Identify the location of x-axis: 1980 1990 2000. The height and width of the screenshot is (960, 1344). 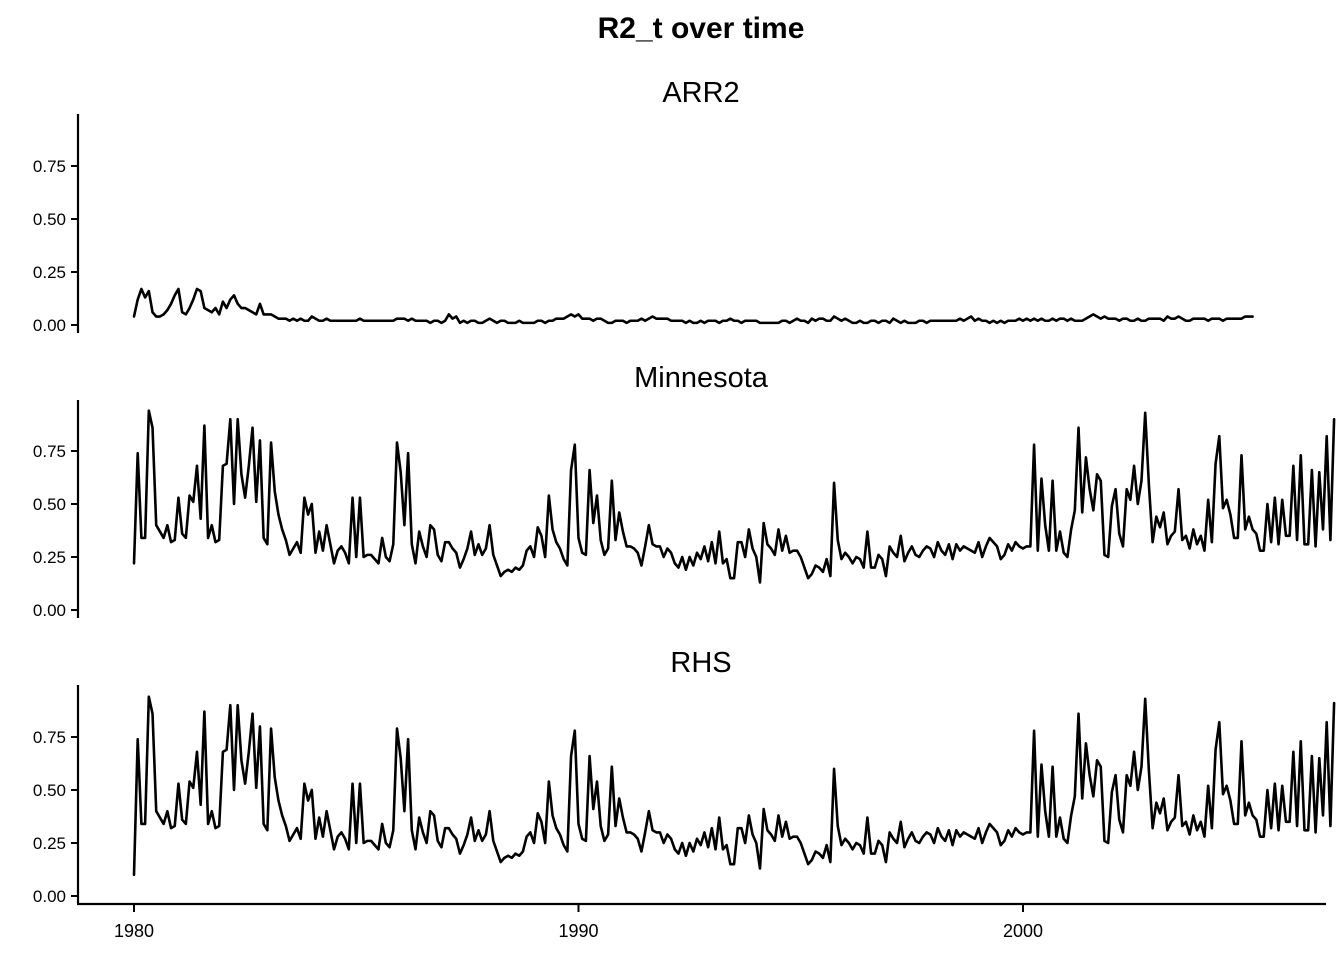
(701, 921).